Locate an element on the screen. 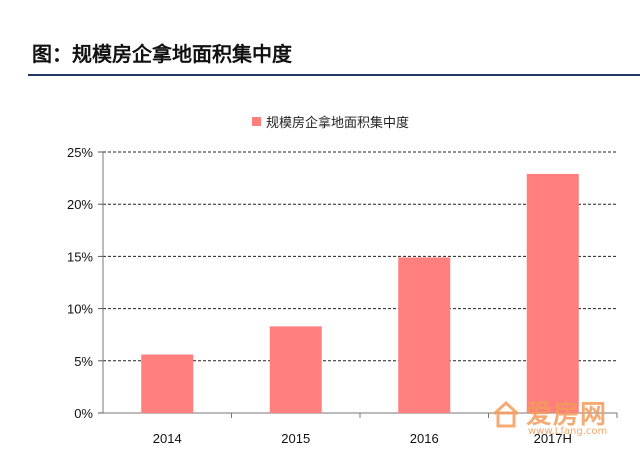 The height and width of the screenshot is (450, 640). legend-label: 规模房企拿地面积集中度 is located at coordinates (337, 123).